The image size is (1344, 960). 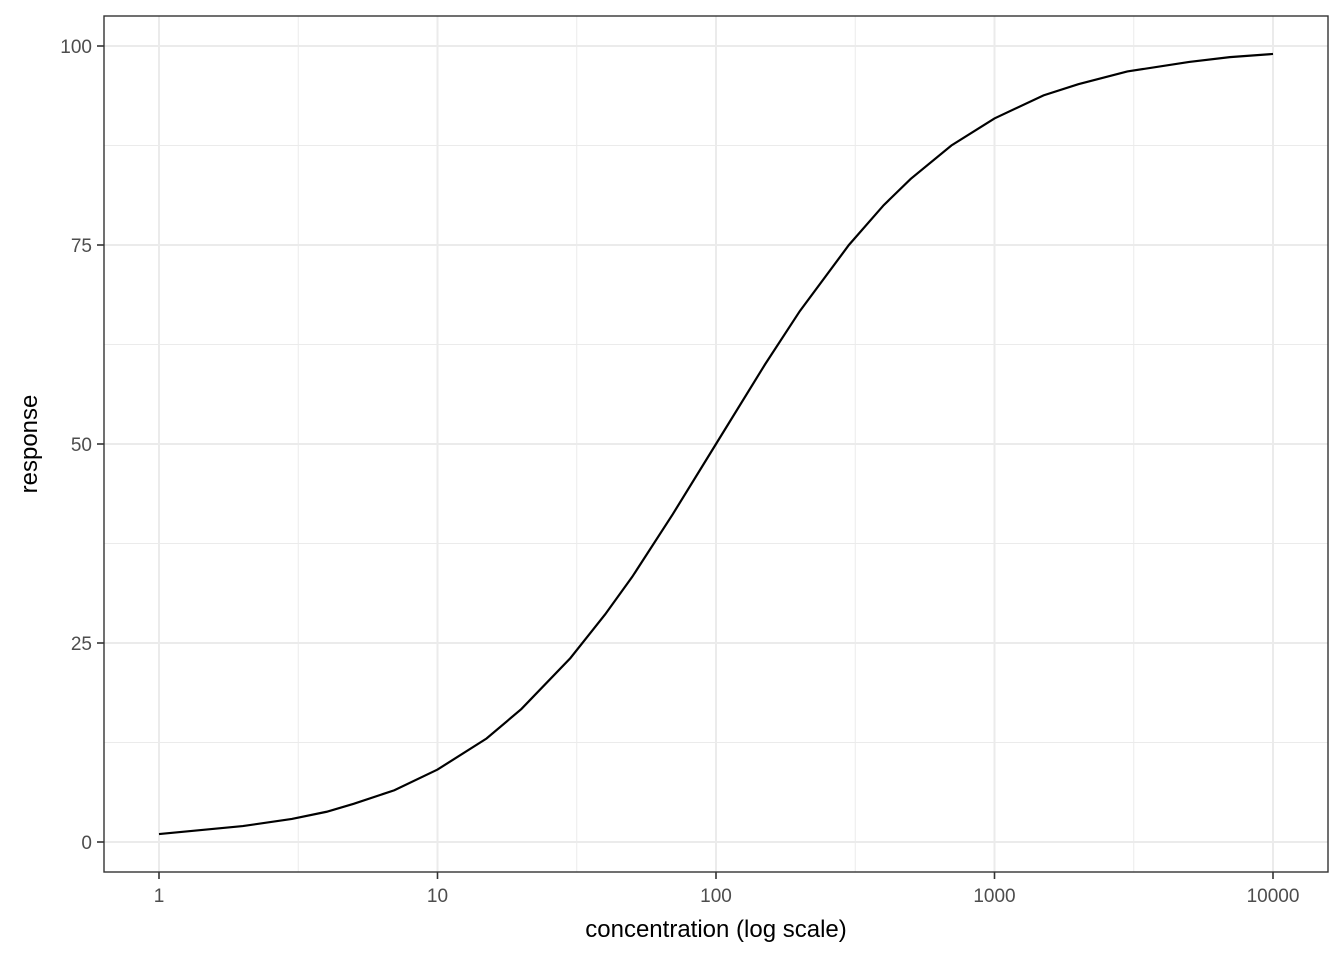 What do you see at coordinates (81, 644) in the screenshot?
I see `y-tick-label: 25` at bounding box center [81, 644].